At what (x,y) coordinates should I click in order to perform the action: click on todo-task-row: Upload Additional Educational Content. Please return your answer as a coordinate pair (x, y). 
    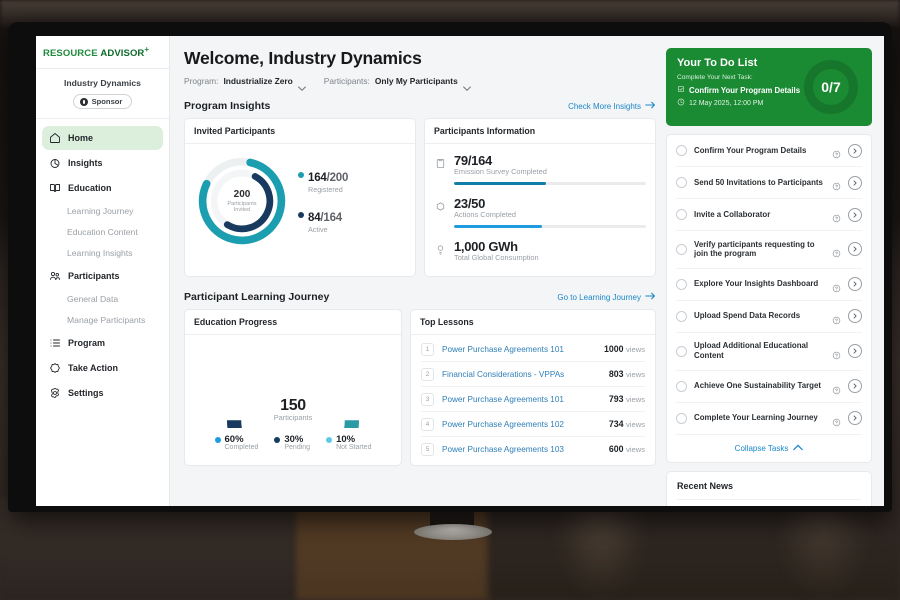
    Looking at the image, I should click on (769, 352).